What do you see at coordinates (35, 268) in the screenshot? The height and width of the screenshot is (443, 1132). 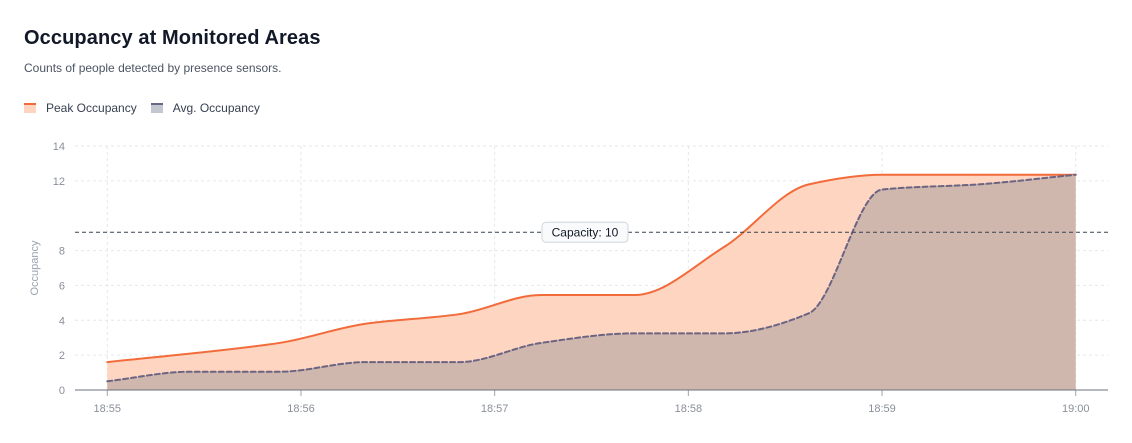 I see `y-axis-title: Occupancy` at bounding box center [35, 268].